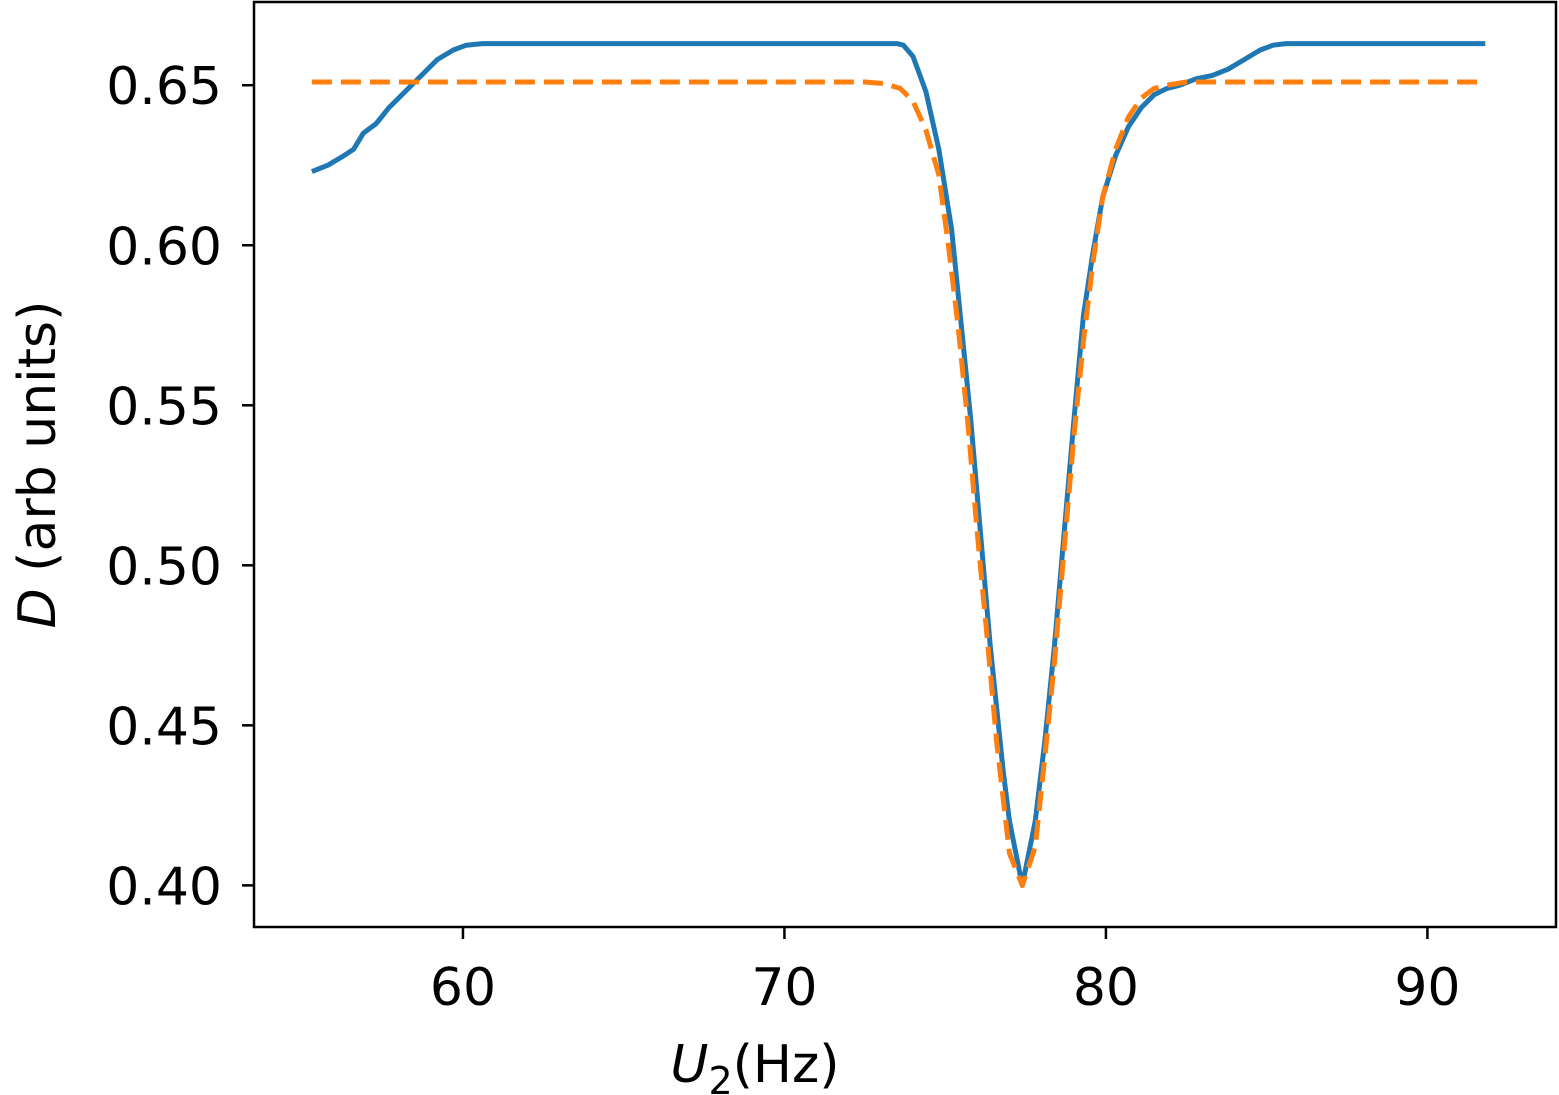 The image size is (1559, 1095). What do you see at coordinates (463, 988) in the screenshot?
I see `x-tick-label: 60` at bounding box center [463, 988].